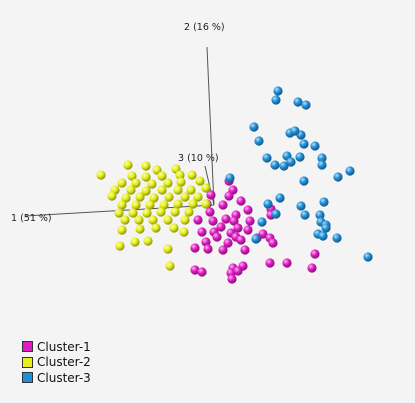 This screenshot has height=403, width=415. What do you see at coordinates (31, 218) in the screenshot?
I see `axis-1-label: 1 (51 %)` at bounding box center [31, 218].